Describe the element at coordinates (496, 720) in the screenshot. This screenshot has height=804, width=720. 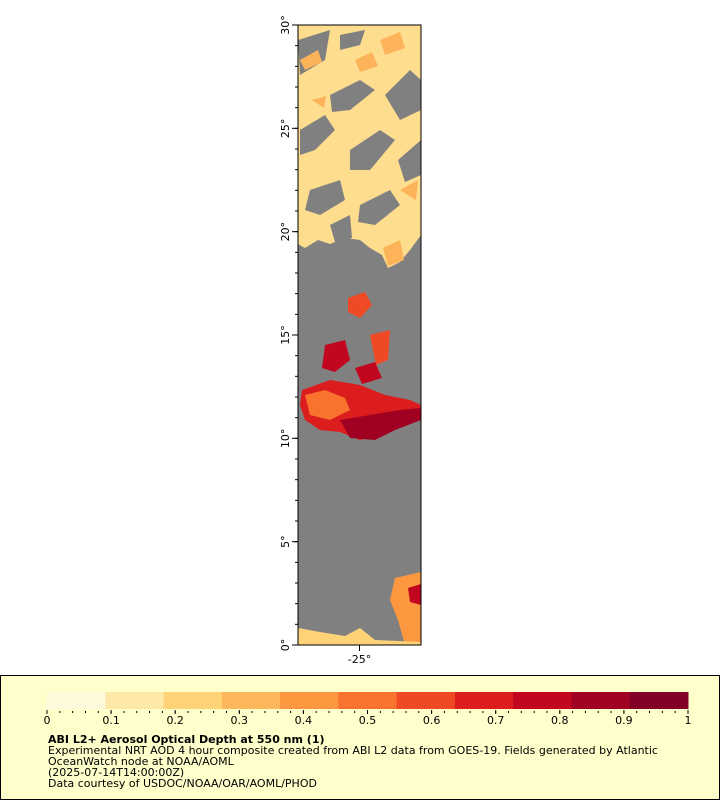
I see `colorbar-tick-label: 0.7` at that location.